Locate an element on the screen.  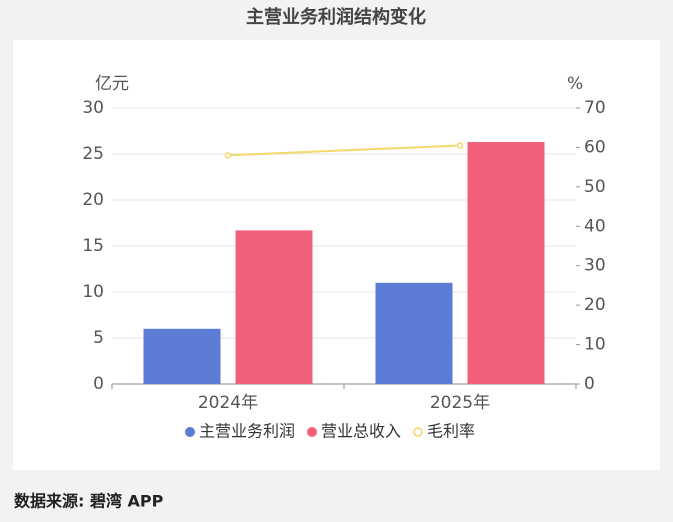
y-tick-label: 20 is located at coordinates (93, 200).